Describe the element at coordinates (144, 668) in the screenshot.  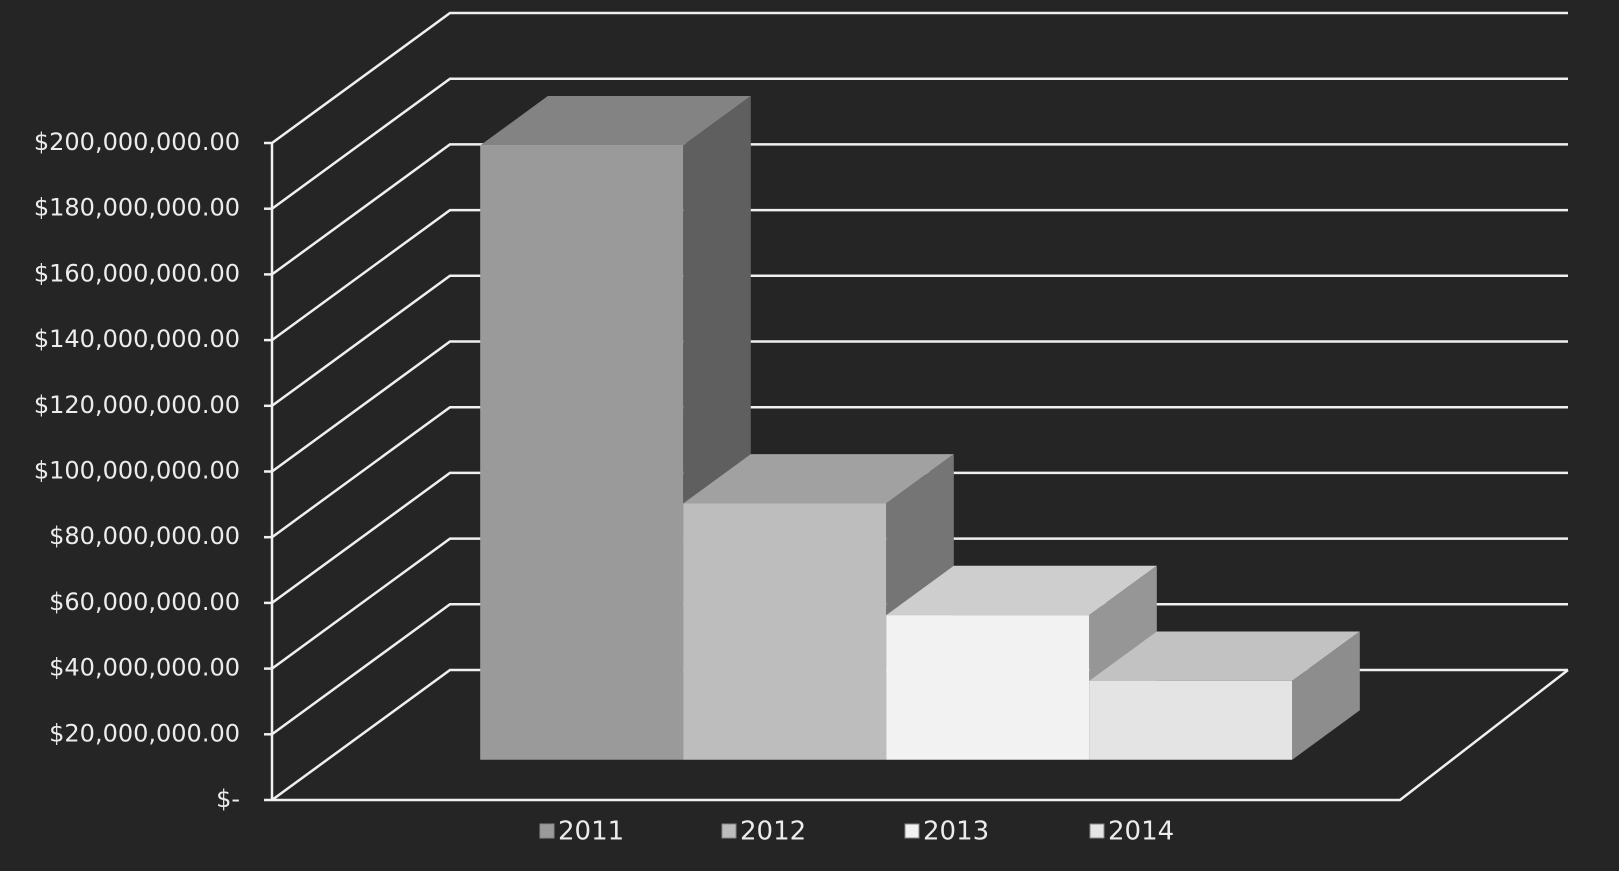
I see `y-tick-label: $40,000,000.00` at that location.